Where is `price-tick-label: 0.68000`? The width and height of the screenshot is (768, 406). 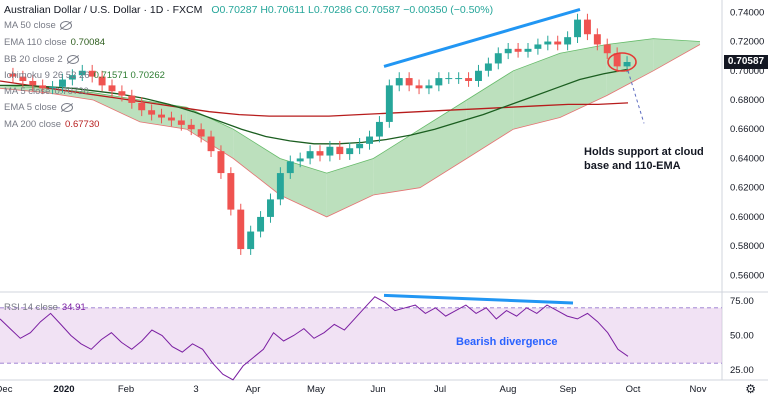
price-tick-label: 0.68000 is located at coordinates (747, 100).